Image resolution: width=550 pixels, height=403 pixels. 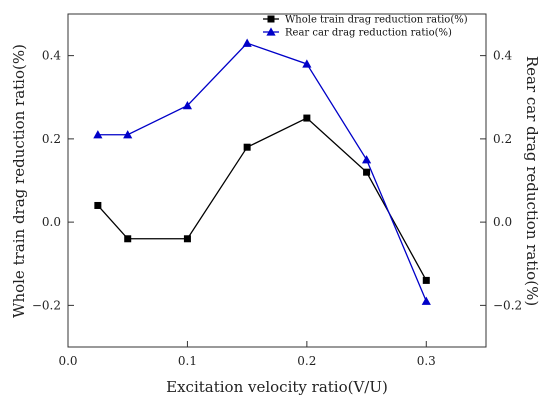 What do you see at coordinates (67, 361) in the screenshot?
I see `x-tick-label: 0.0` at bounding box center [67, 361].